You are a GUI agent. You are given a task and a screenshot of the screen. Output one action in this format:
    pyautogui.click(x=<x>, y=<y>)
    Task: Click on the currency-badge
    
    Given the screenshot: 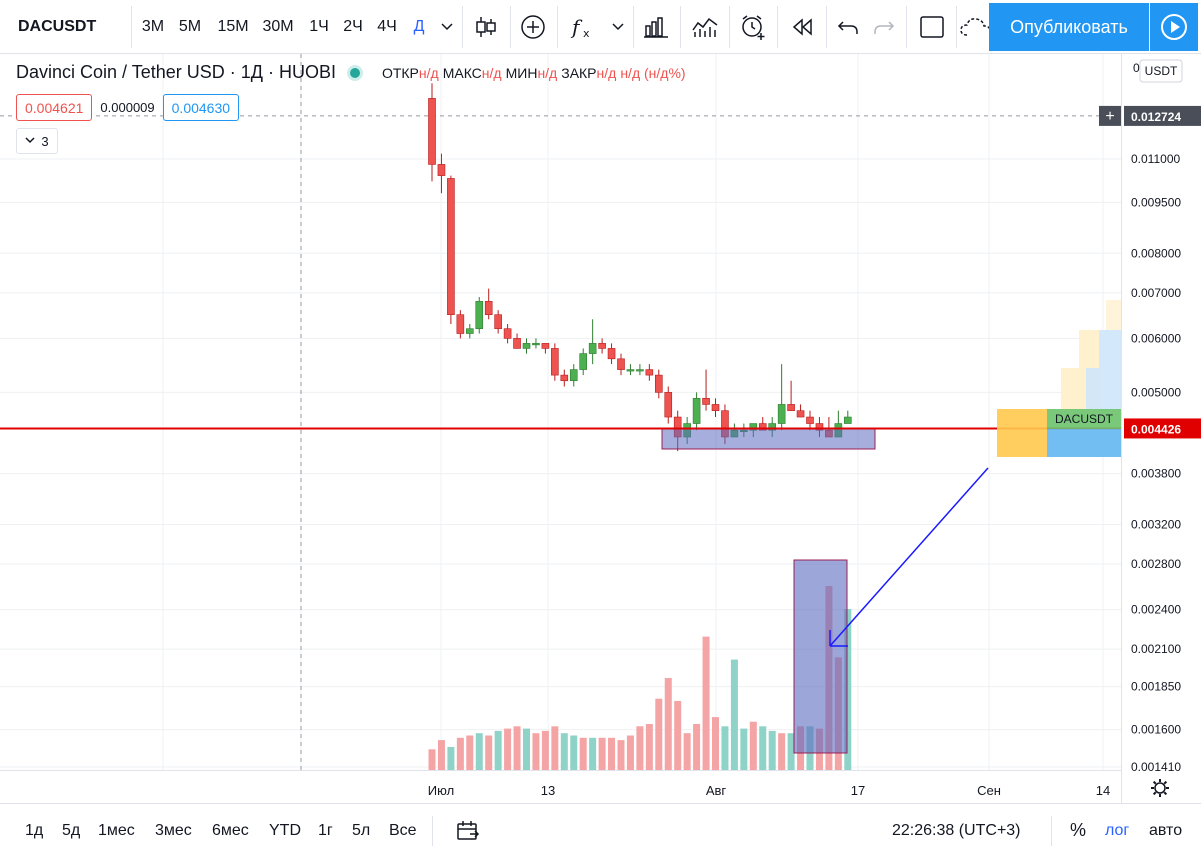 What is the action you would take?
    pyautogui.click(x=1161, y=71)
    